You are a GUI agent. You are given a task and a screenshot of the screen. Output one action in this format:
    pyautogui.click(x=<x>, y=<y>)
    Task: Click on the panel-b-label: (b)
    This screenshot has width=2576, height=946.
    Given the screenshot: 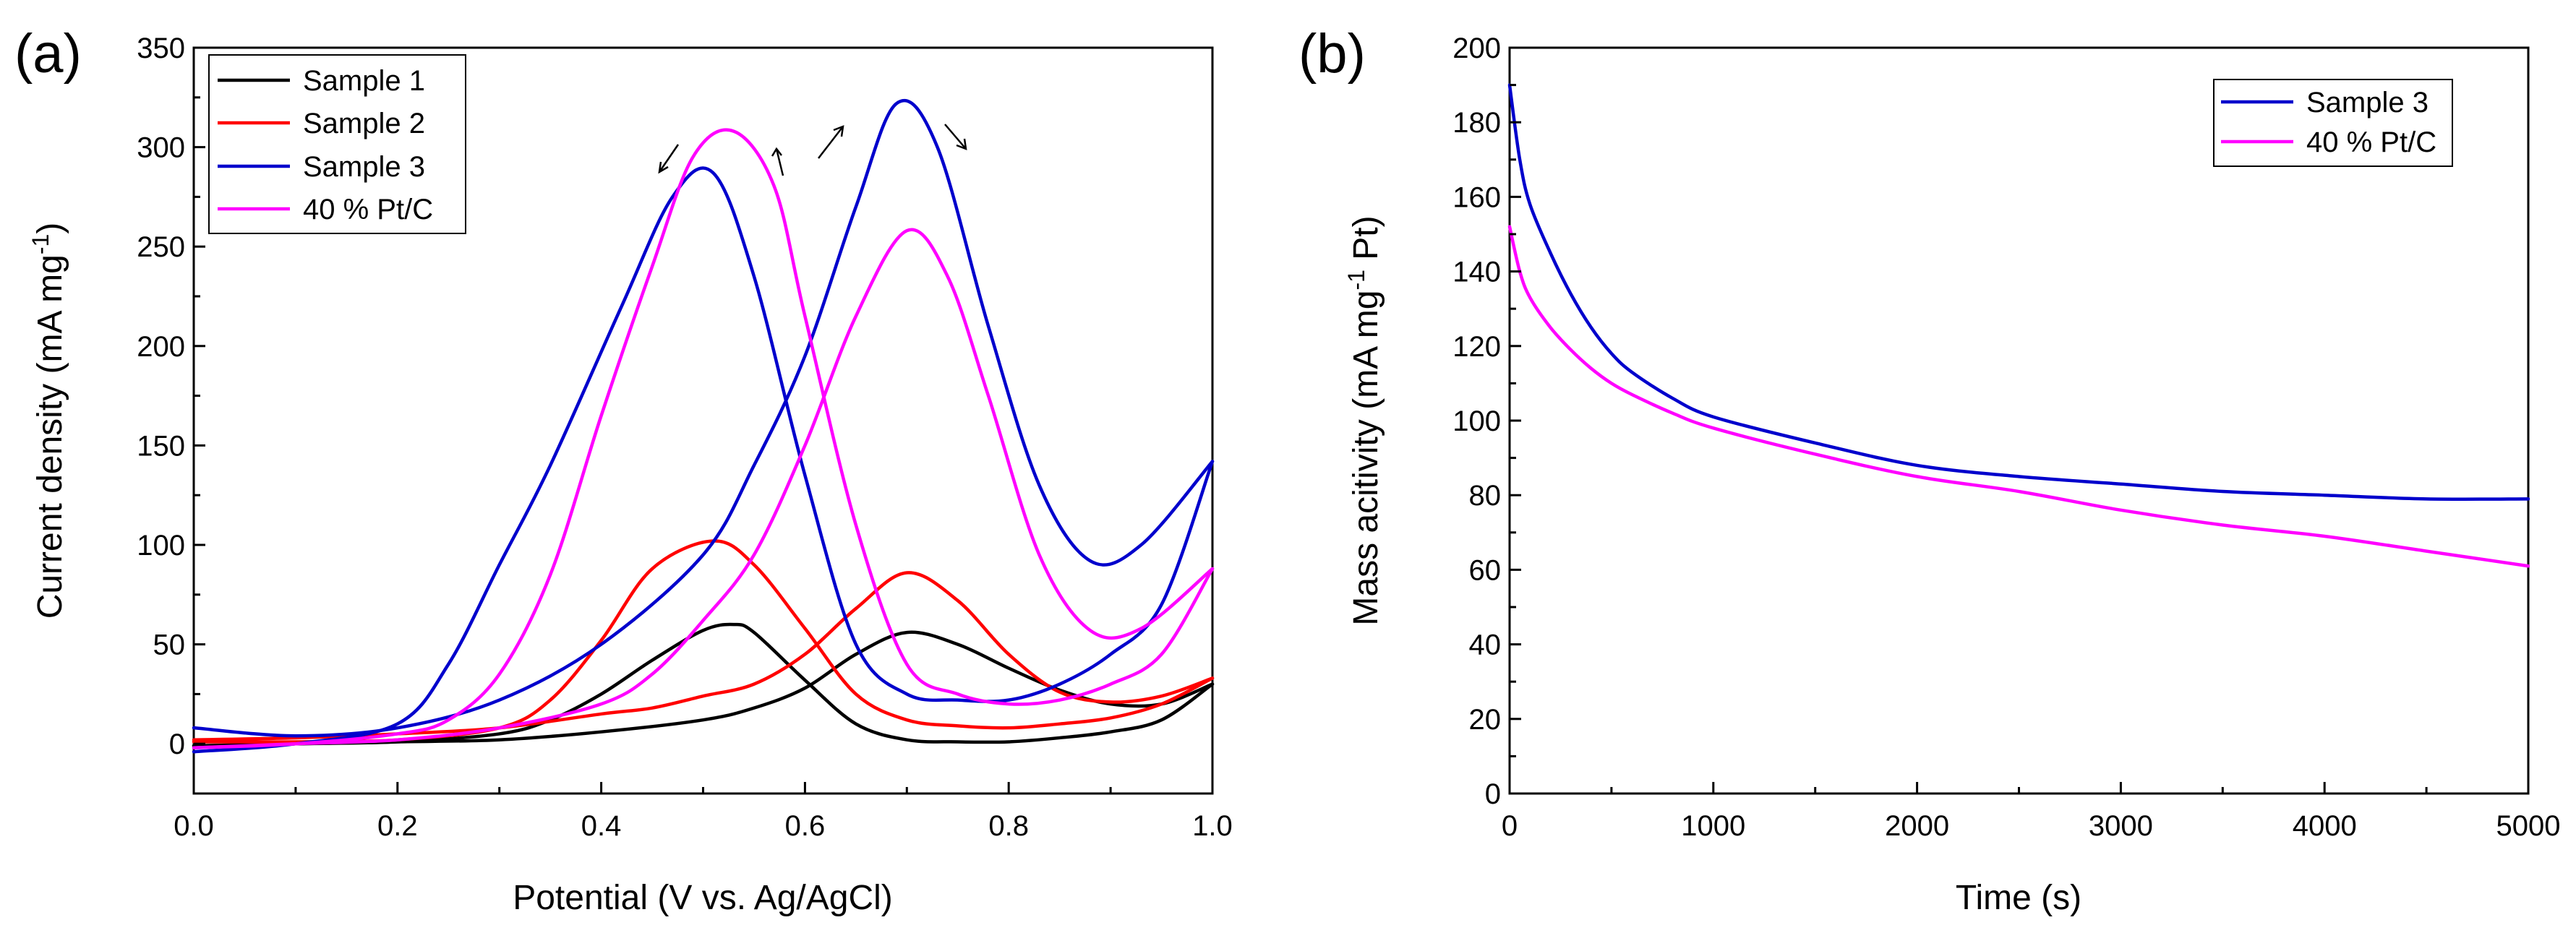 What is the action you would take?
    pyautogui.click(x=1332, y=54)
    